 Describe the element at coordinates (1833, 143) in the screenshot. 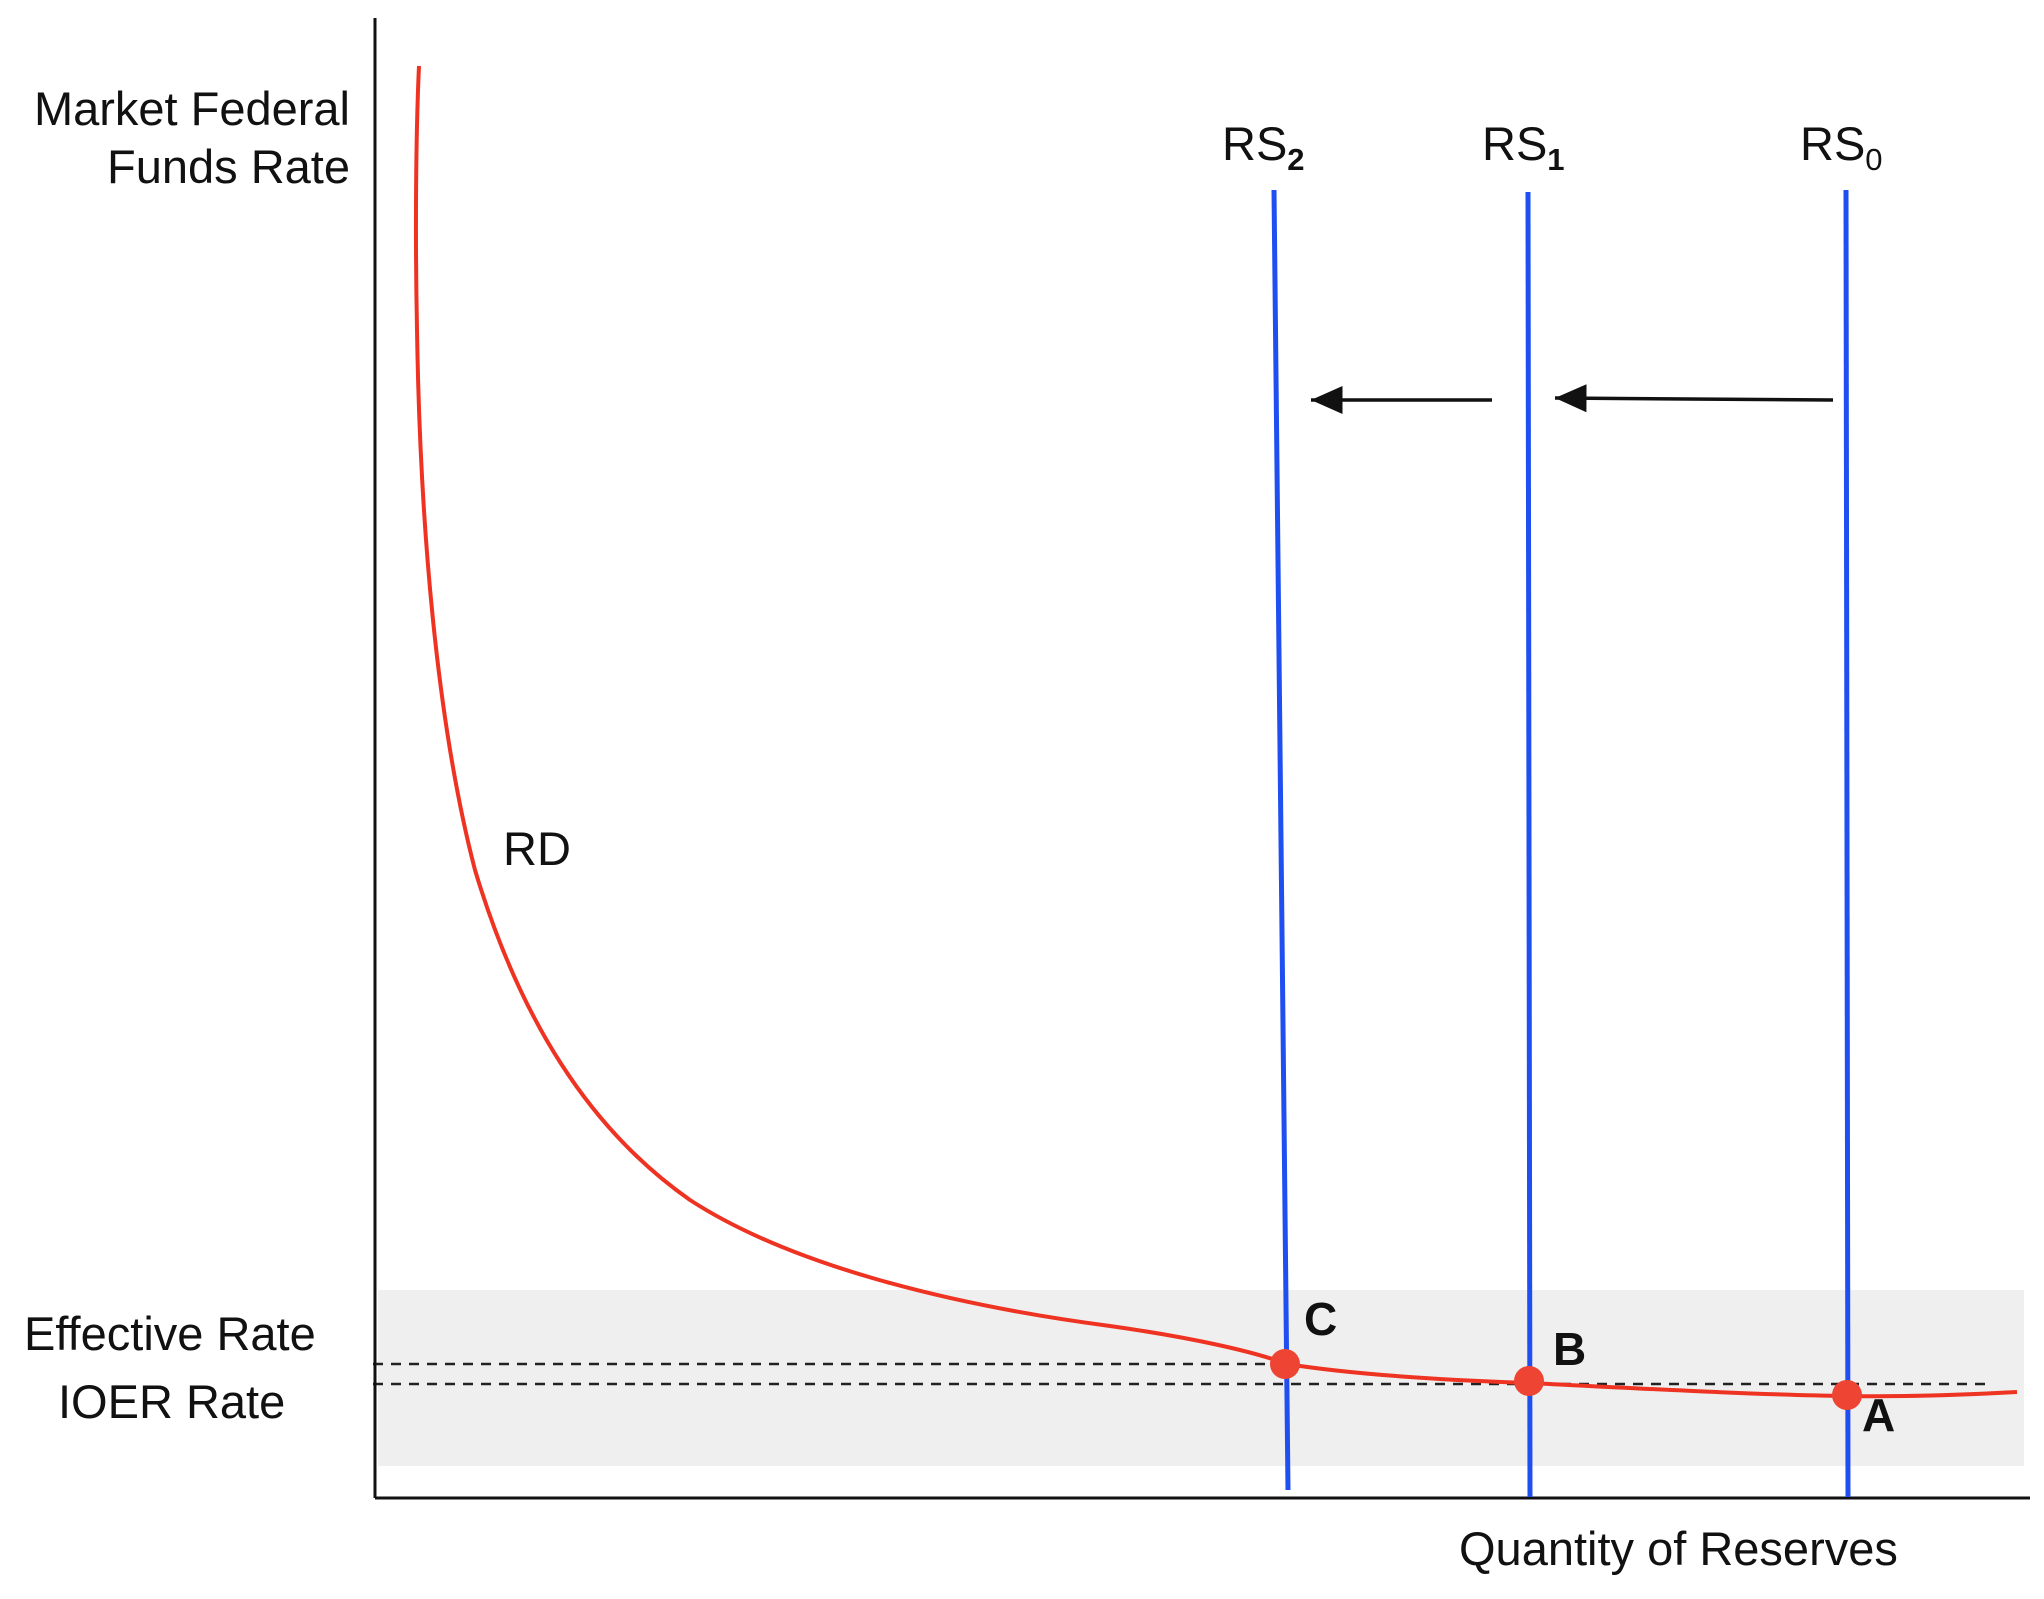

I see `supply-curve-label-rs0-main: RS` at that location.